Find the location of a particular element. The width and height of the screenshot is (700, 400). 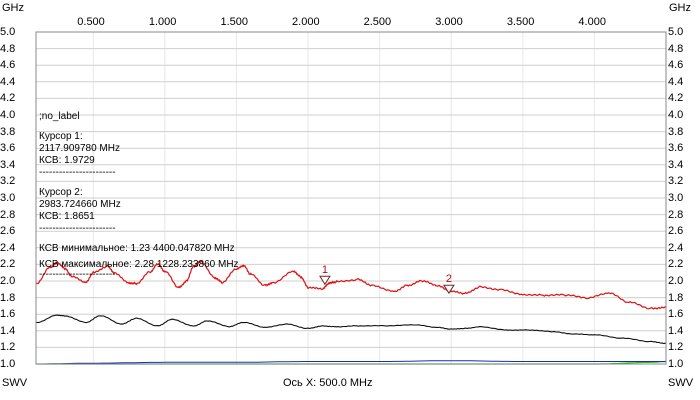

cursor1-title: Курсор 1: is located at coordinates (61, 136).